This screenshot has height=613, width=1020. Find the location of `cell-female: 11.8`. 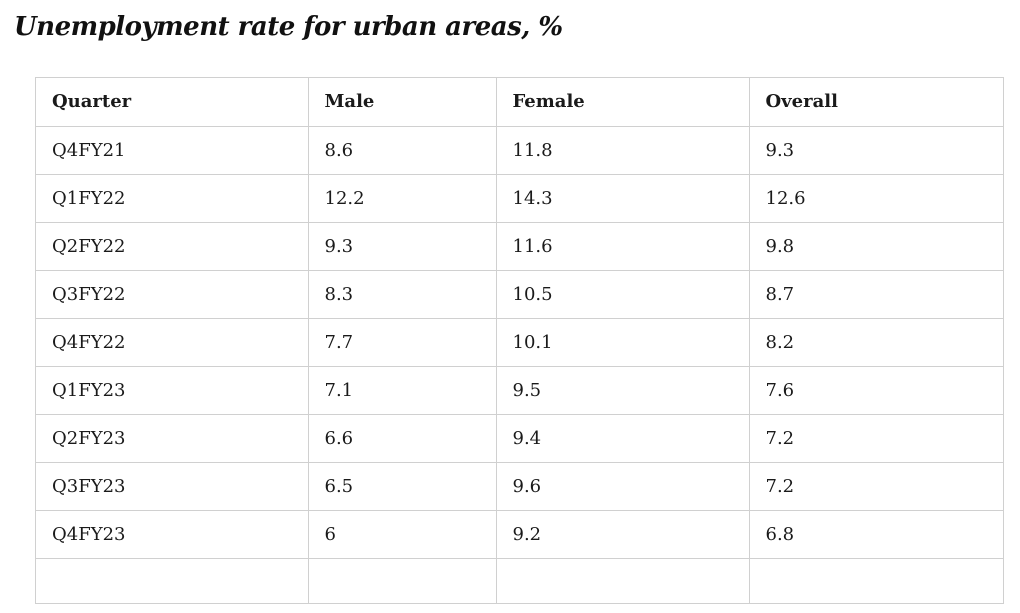

cell-female: 11.8 is located at coordinates (623, 150).